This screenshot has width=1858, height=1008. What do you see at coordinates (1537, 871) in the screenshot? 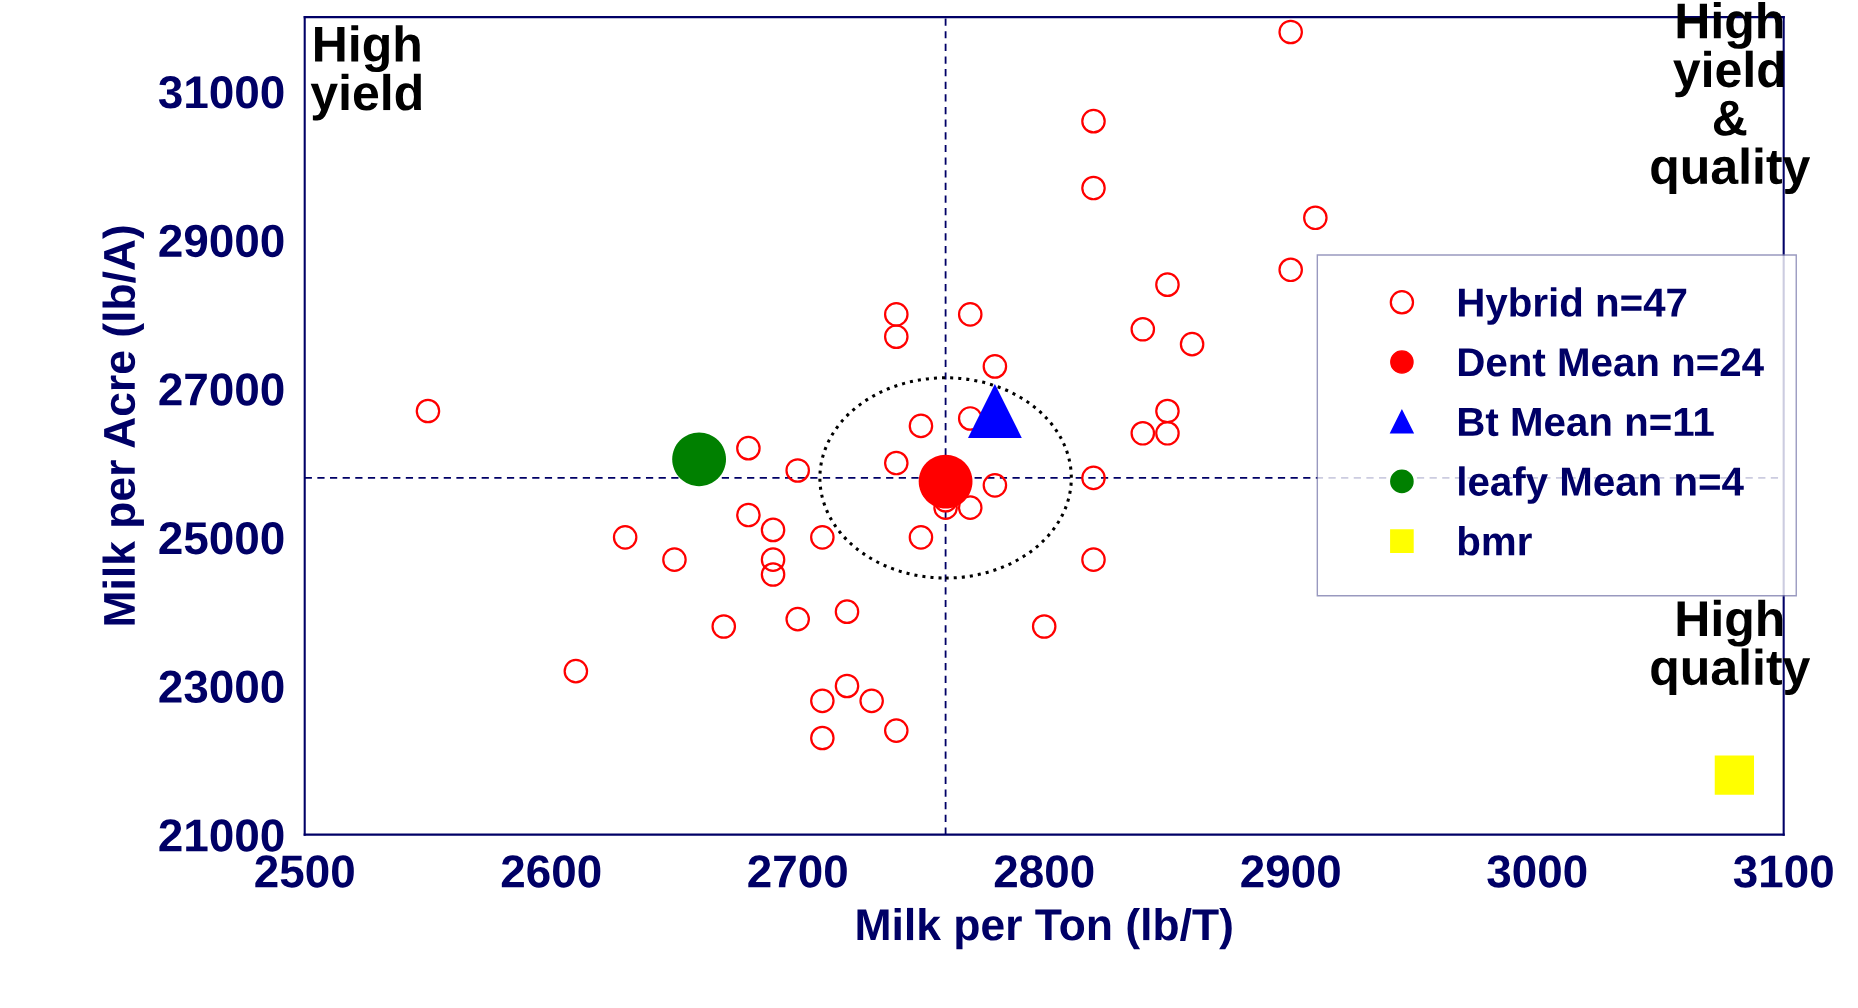
I see `x-tick-label: 3000` at bounding box center [1537, 871].